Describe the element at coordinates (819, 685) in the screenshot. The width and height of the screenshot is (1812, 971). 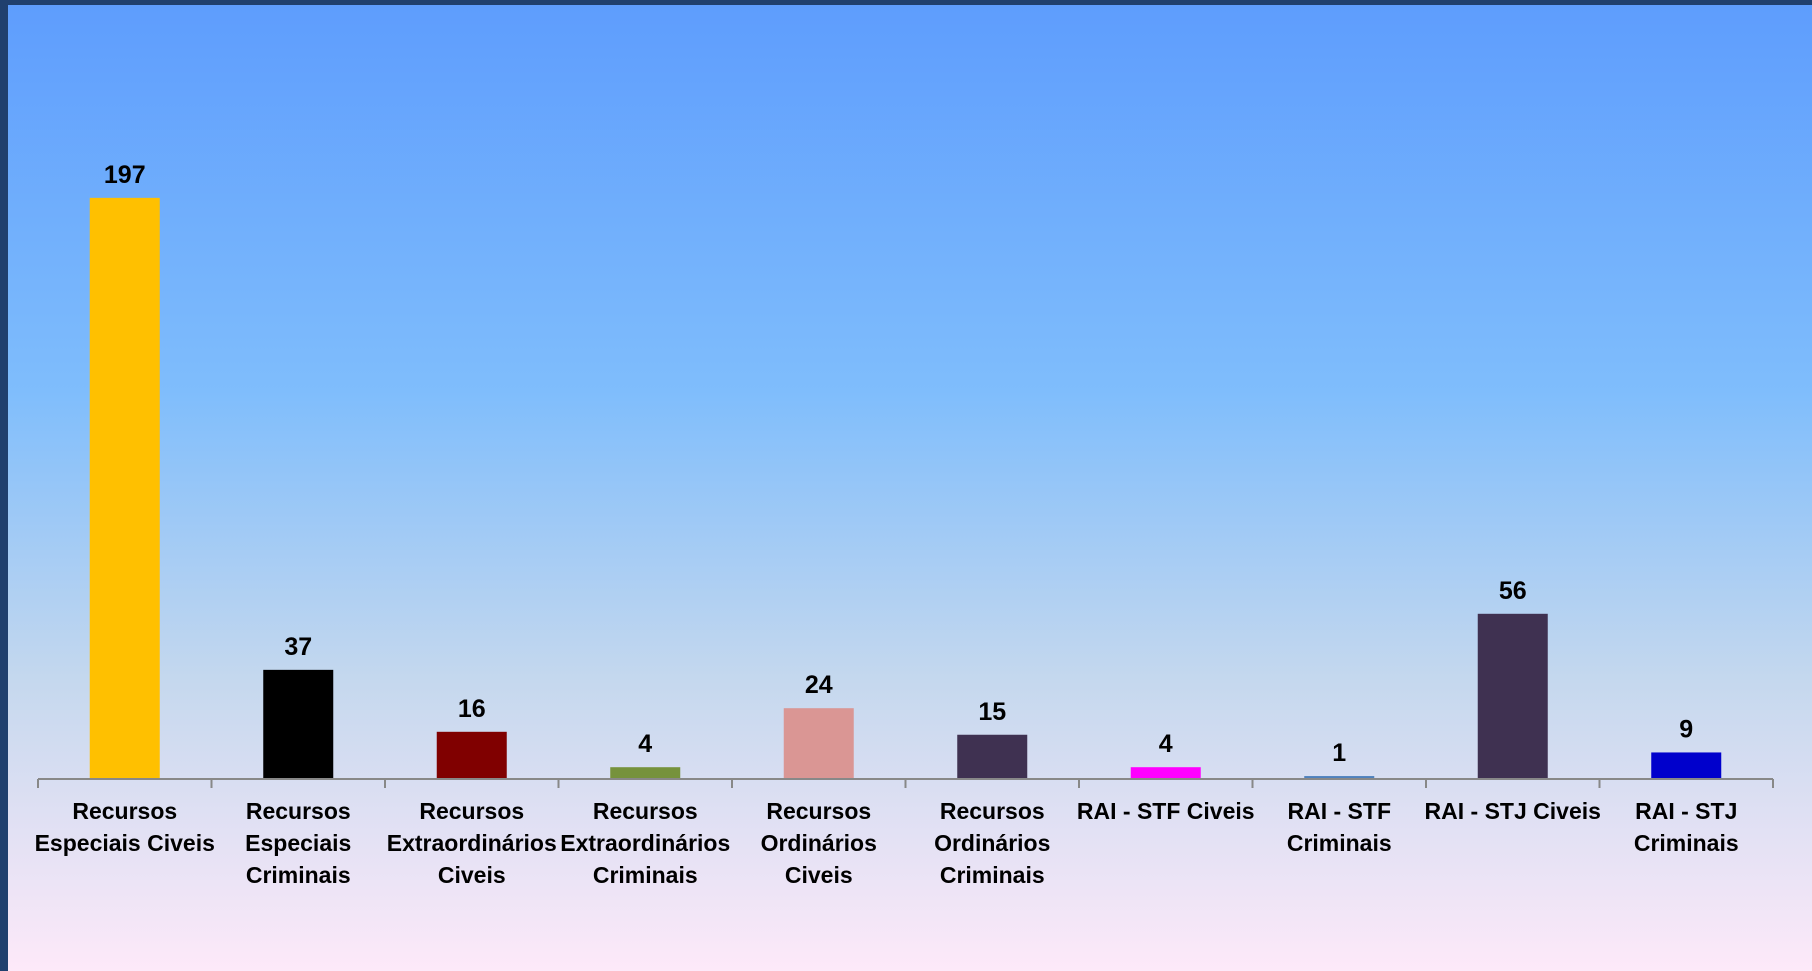
I see `data-label: 24` at that location.